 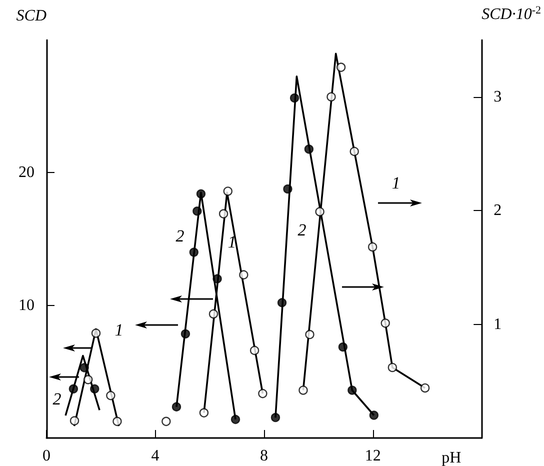 I want to click on y-tick-label: 20, so click(x=26, y=173).